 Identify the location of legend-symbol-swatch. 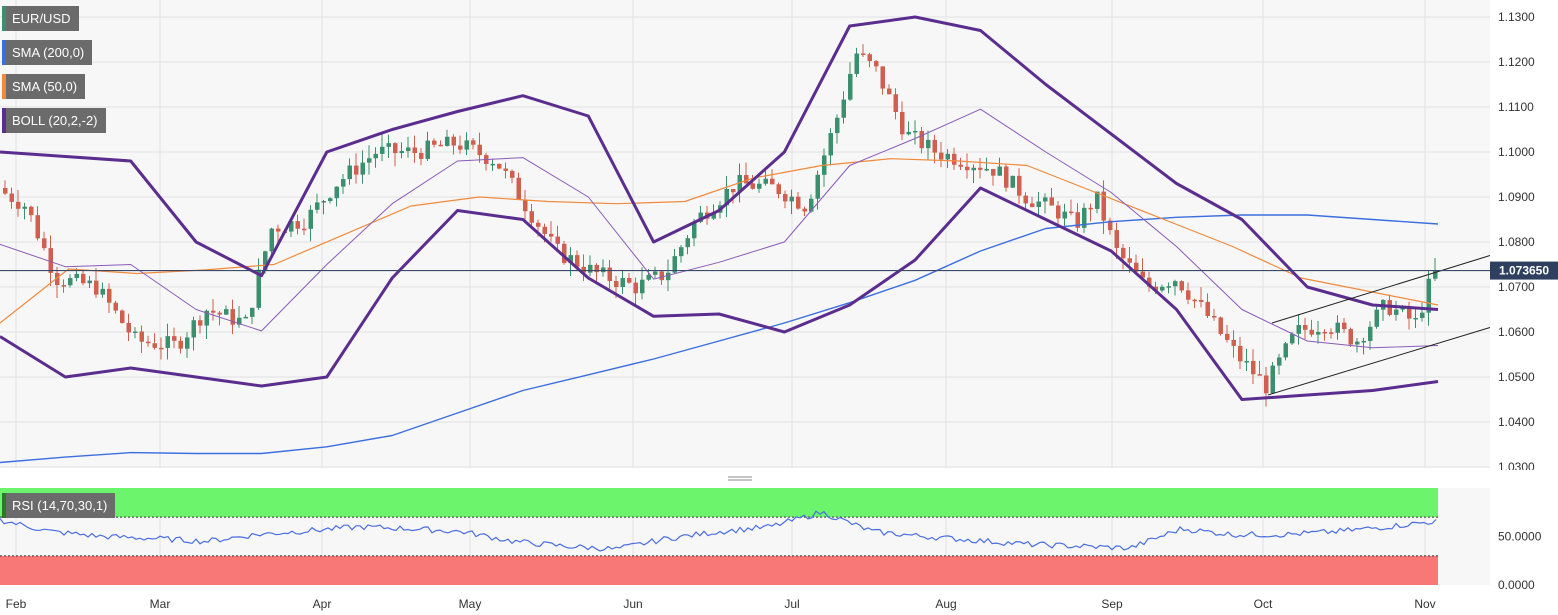
(4, 18).